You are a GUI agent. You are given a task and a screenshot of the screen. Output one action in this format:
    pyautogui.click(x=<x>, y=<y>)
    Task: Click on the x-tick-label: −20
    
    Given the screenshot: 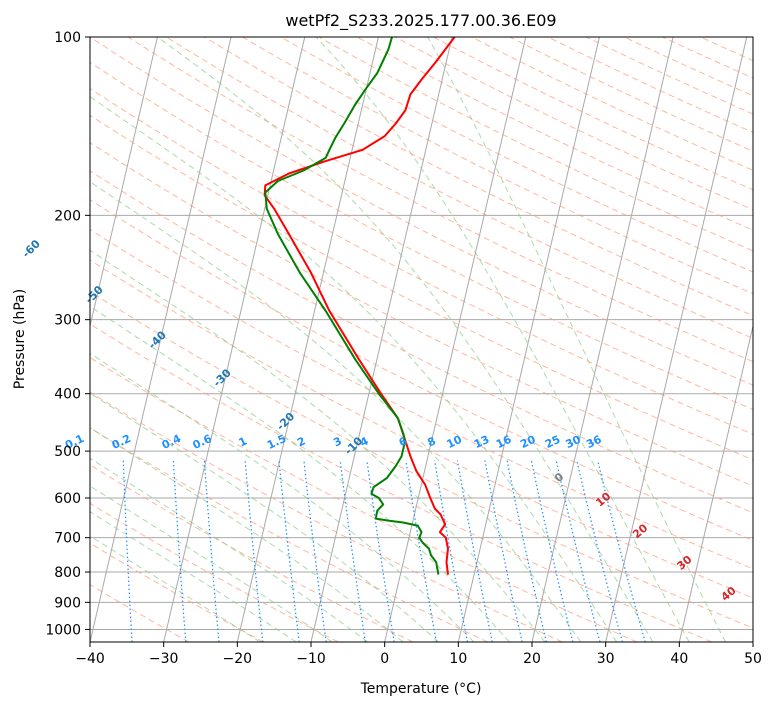 What is the action you would take?
    pyautogui.click(x=238, y=659)
    